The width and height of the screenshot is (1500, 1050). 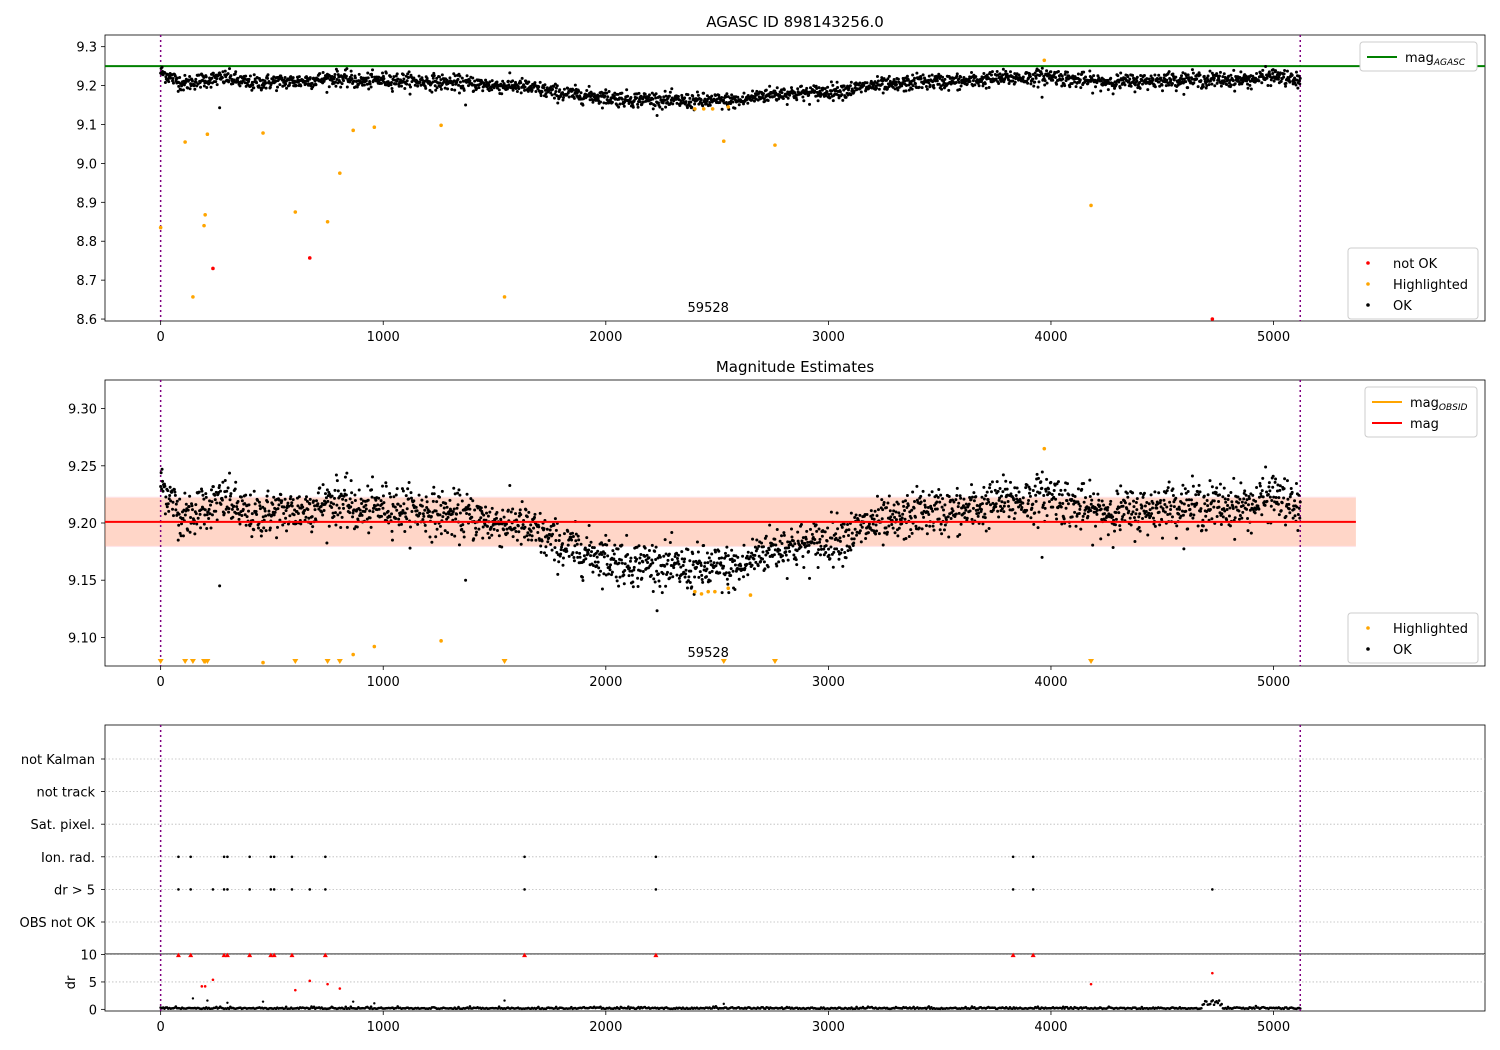 I want to click on flag-point, so click(x=224, y=857).